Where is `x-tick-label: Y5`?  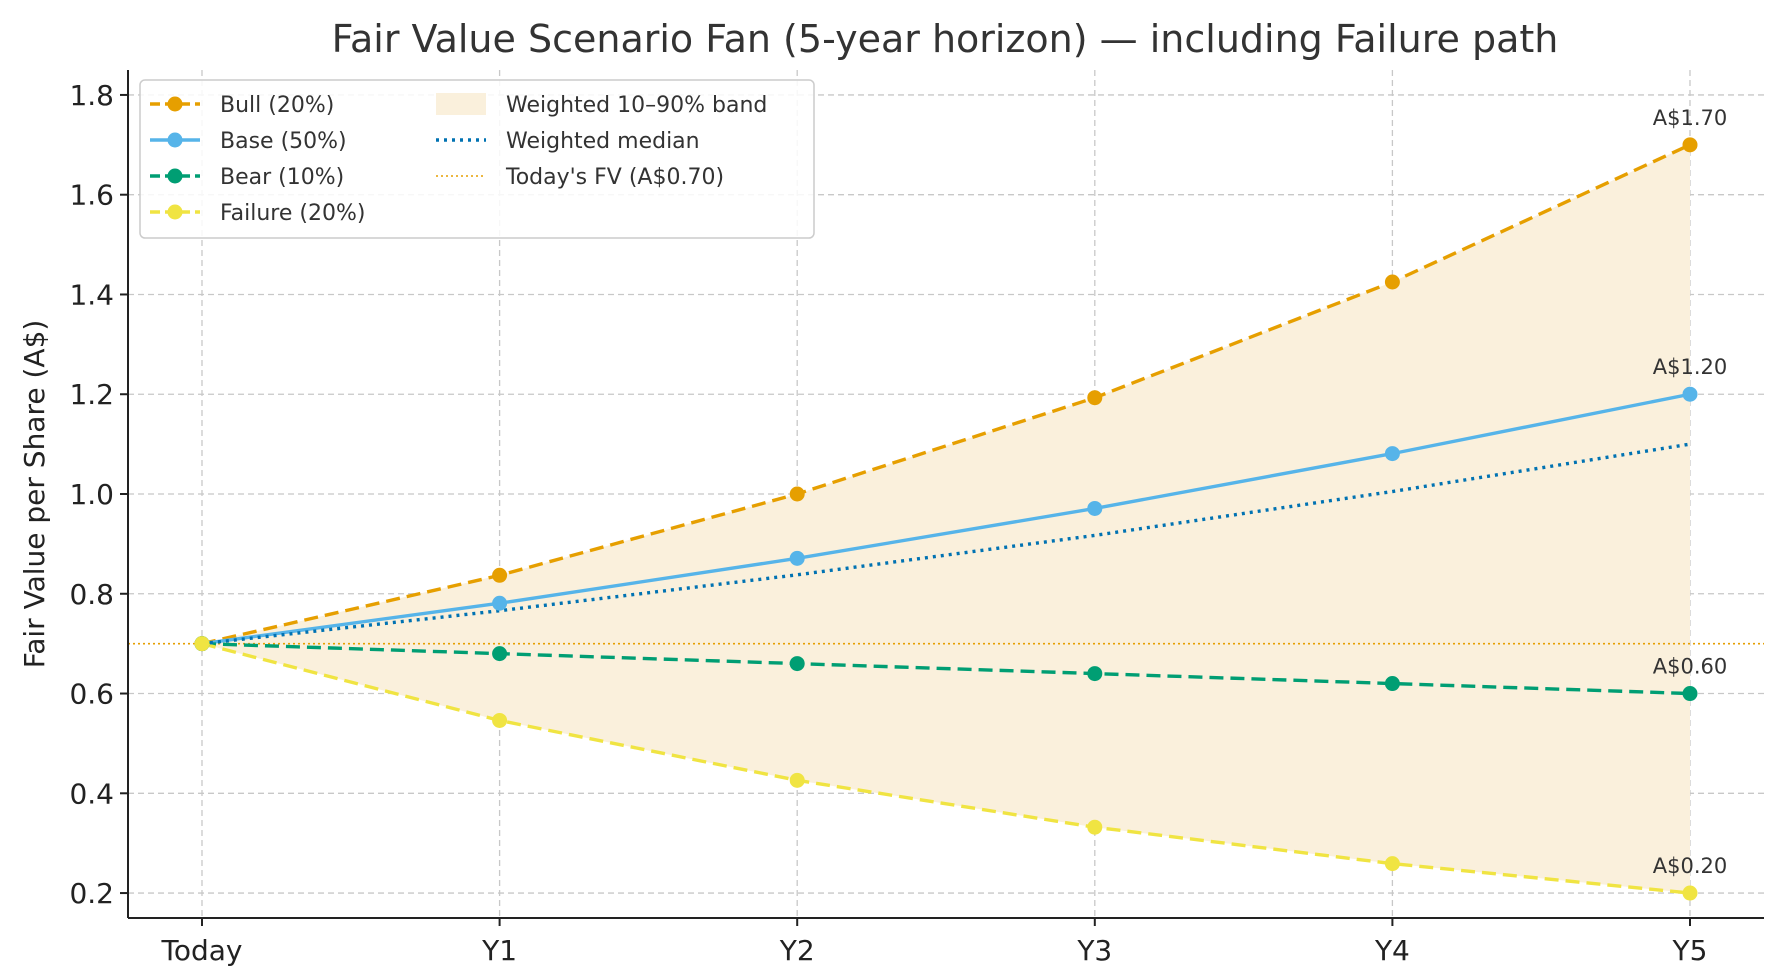
x-tick-label: Y5 is located at coordinates (1690, 950).